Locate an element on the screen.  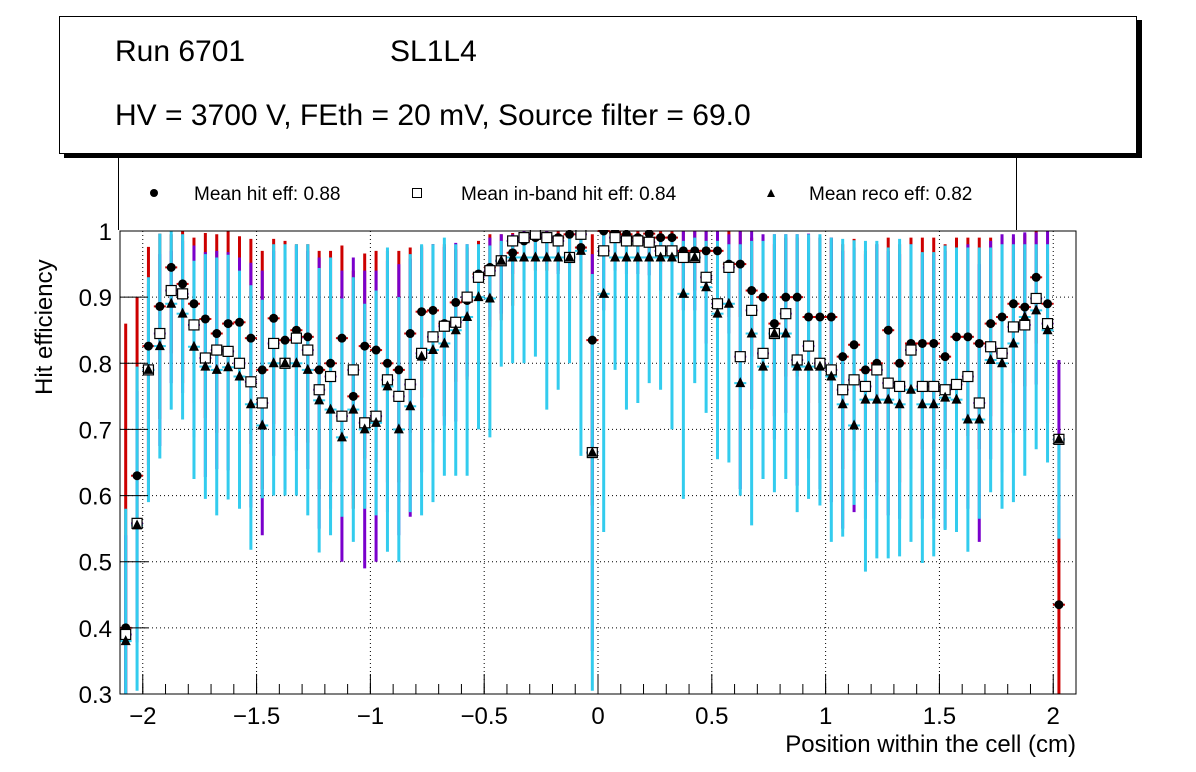
x-tick-label: −1 is located at coordinates (370, 716).